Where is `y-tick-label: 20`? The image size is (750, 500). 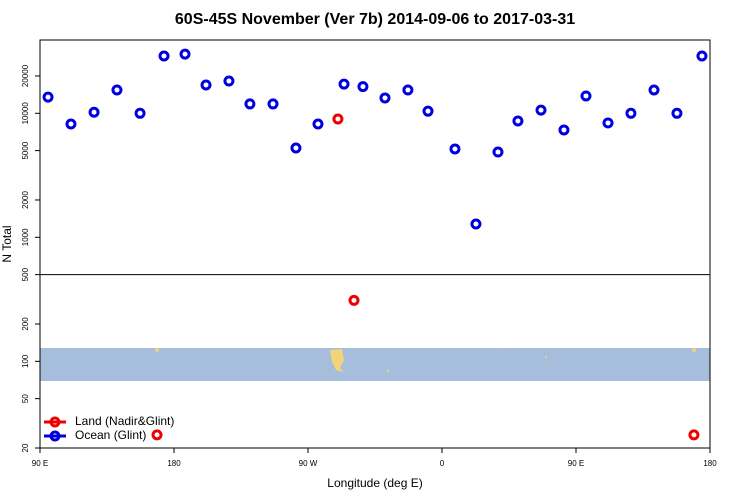 y-tick-label: 20 is located at coordinates (25, 447).